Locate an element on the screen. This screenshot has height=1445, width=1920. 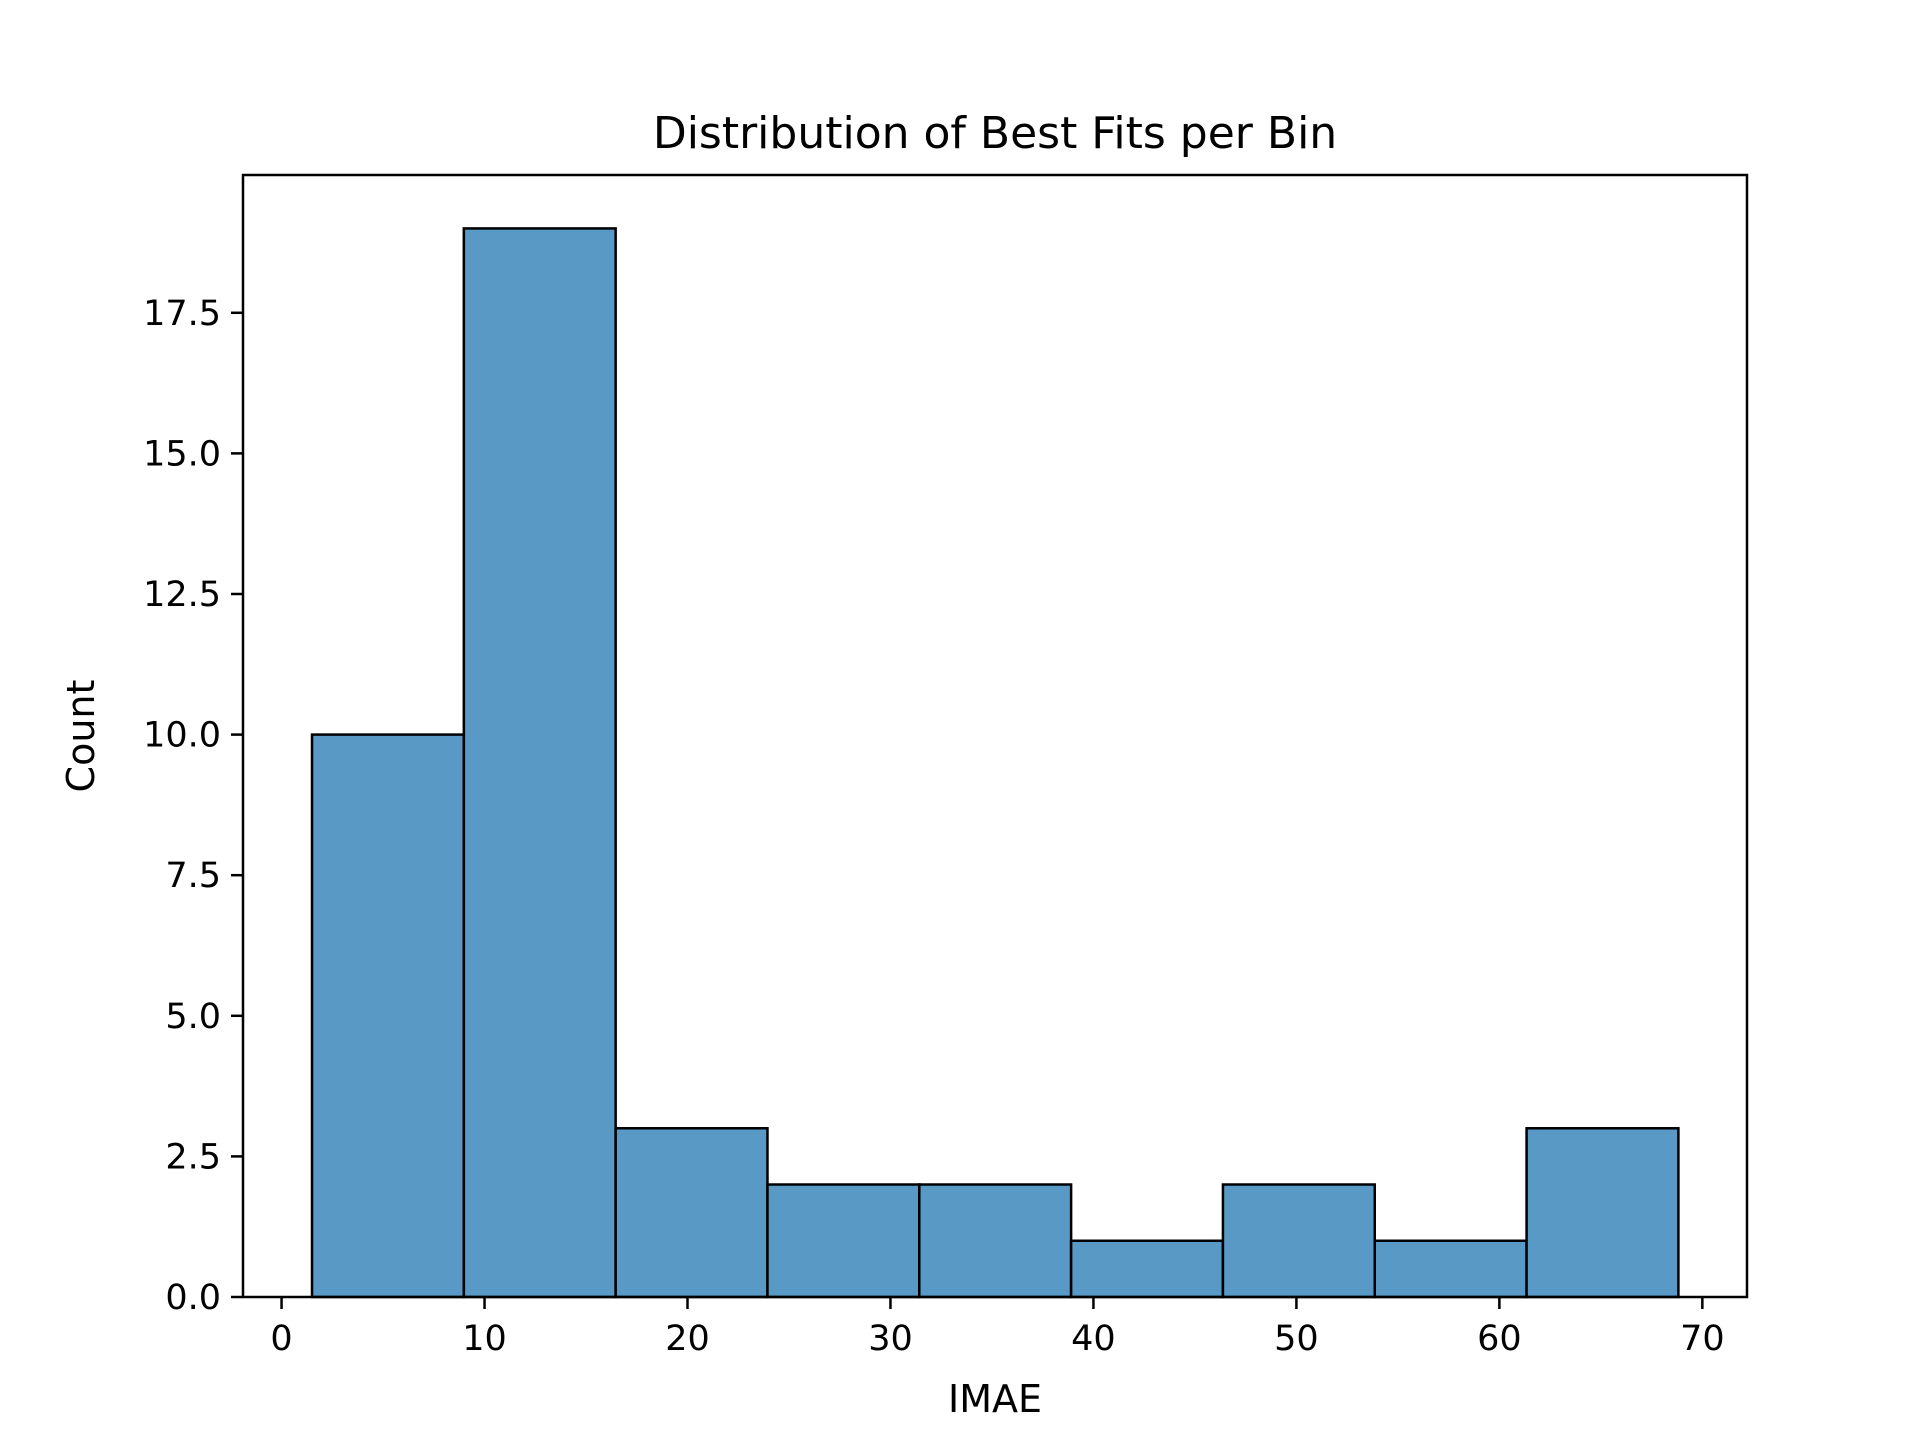
y-tick-label: 17.5 is located at coordinates (182, 314).